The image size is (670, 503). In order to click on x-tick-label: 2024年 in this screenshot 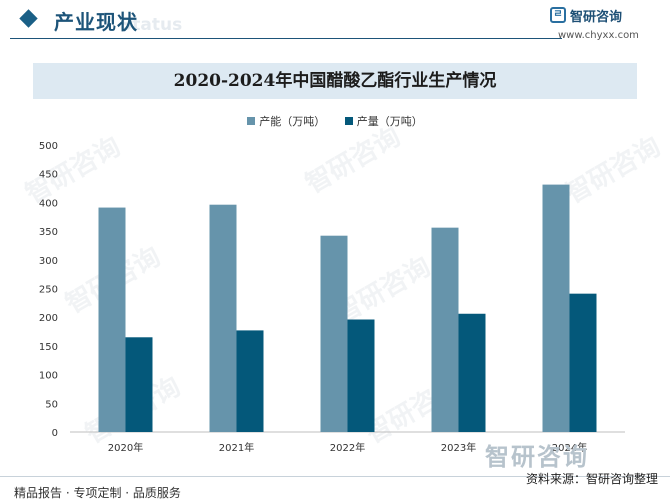, I will do `click(569, 447)`.